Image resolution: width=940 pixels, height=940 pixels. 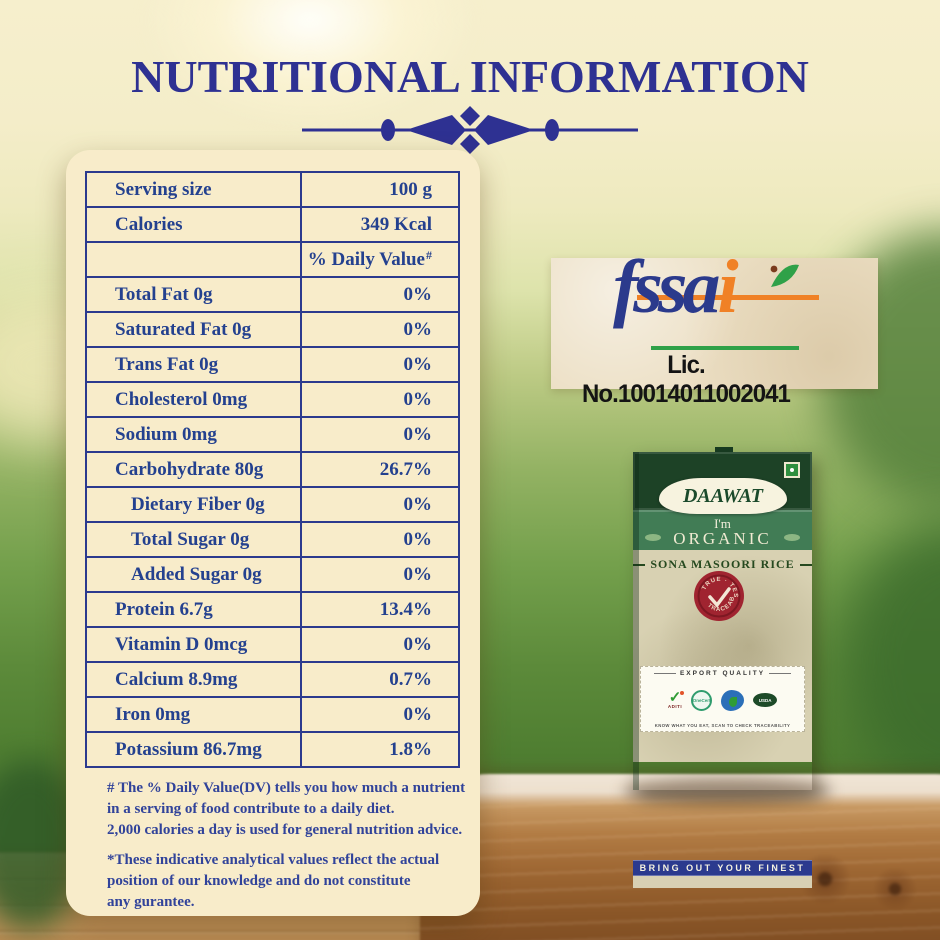 I want to click on table-row: Calcium 8.9mg 0.7%, so click(x=272, y=678).